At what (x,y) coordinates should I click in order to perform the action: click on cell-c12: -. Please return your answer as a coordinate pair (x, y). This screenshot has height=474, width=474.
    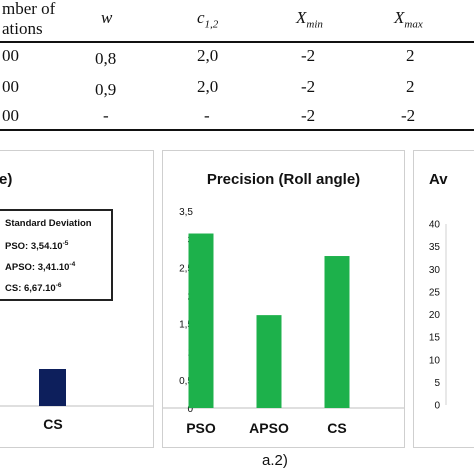
    Looking at the image, I should click on (207, 115).